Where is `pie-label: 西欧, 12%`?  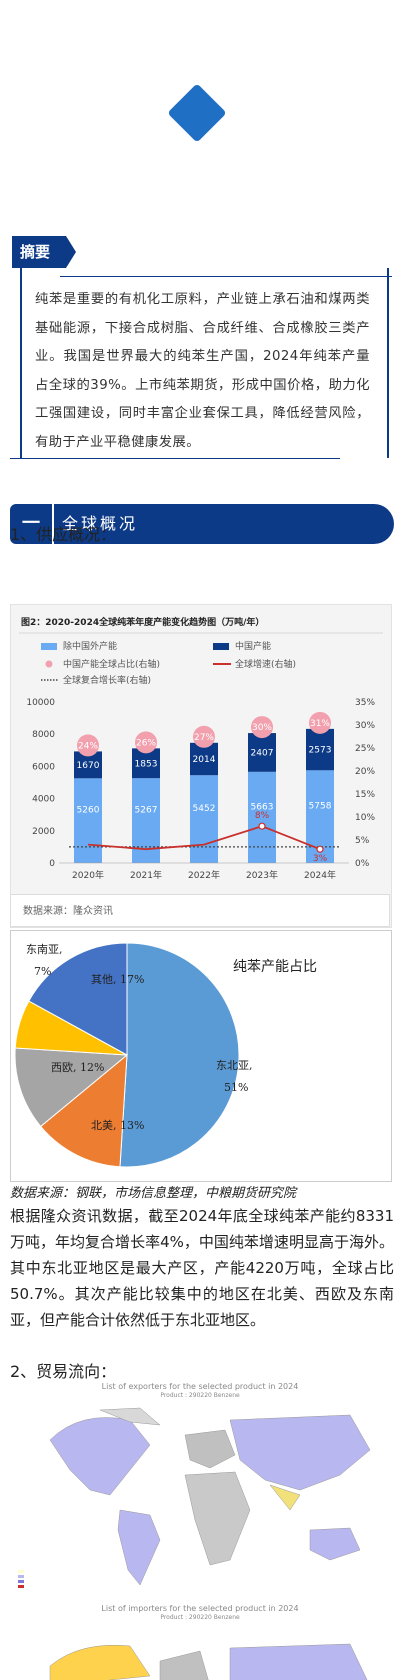
pie-label: 西欧, 12% is located at coordinates (77, 1067).